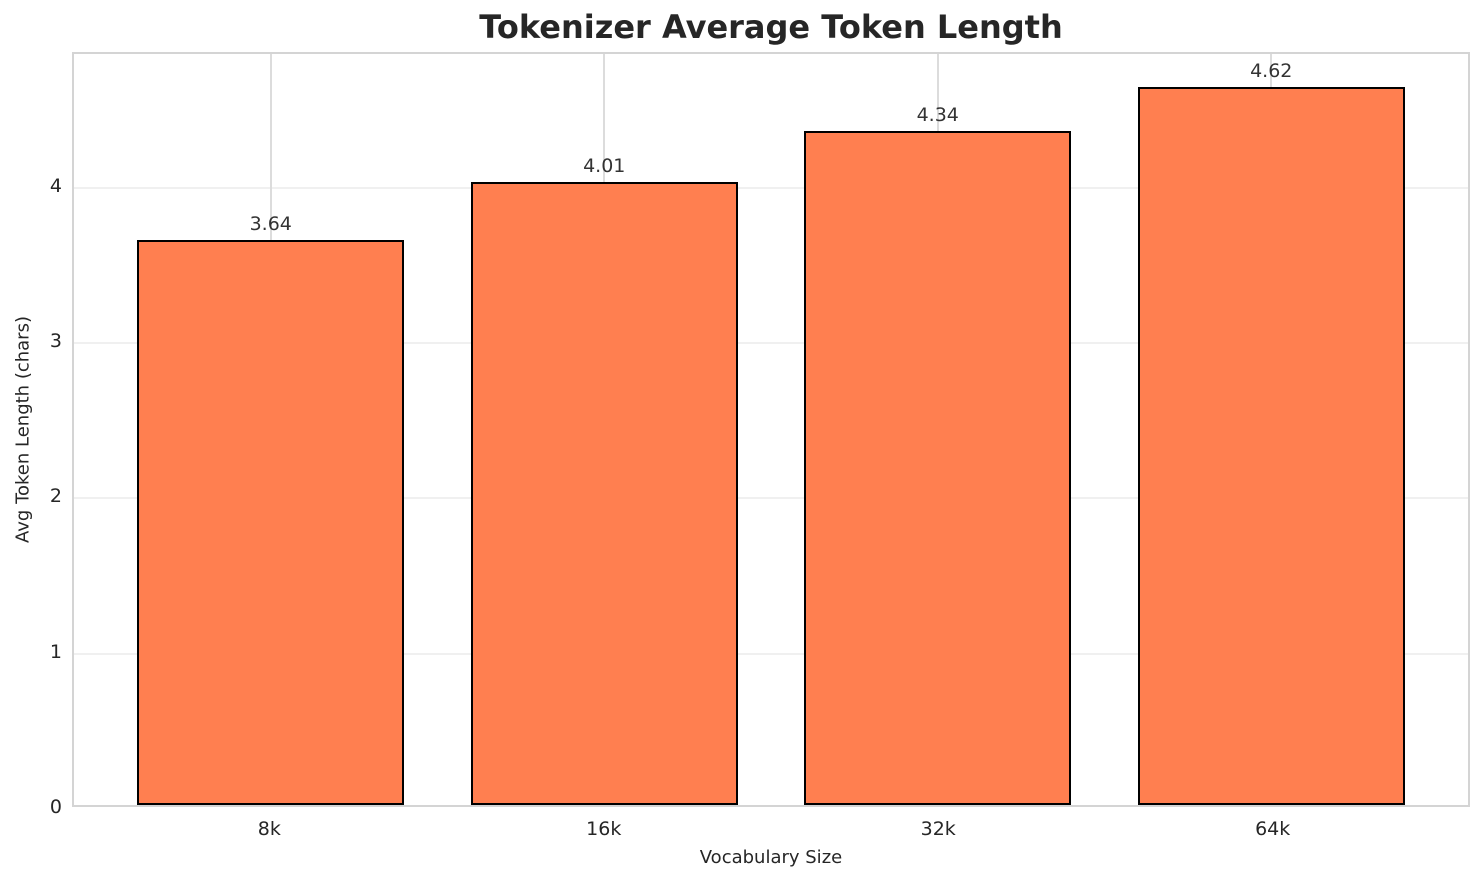  What do you see at coordinates (771, 857) in the screenshot?
I see `x-axis-label: Vocabulary Size` at bounding box center [771, 857].